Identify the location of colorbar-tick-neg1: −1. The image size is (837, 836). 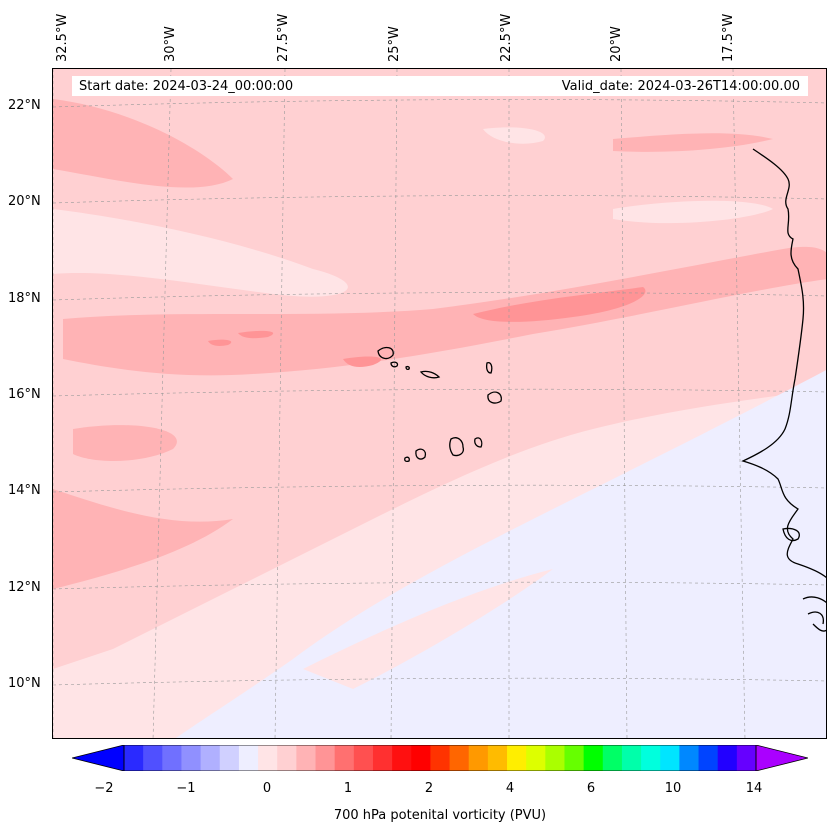
(186, 788).